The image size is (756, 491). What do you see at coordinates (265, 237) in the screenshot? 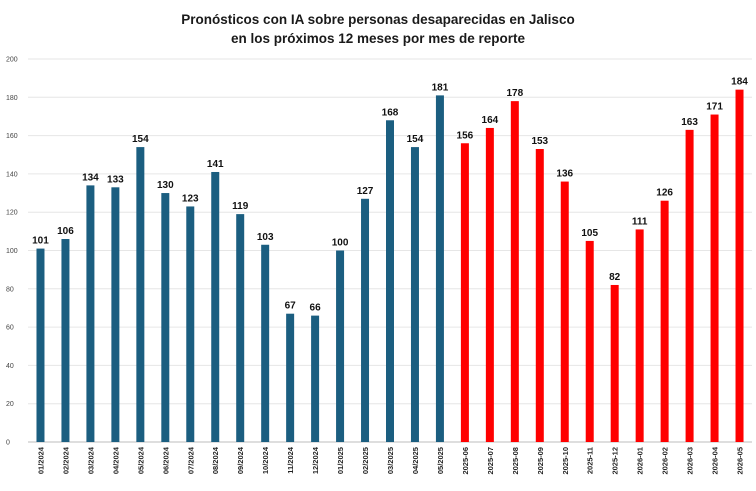
I see `data-label: 103` at bounding box center [265, 237].